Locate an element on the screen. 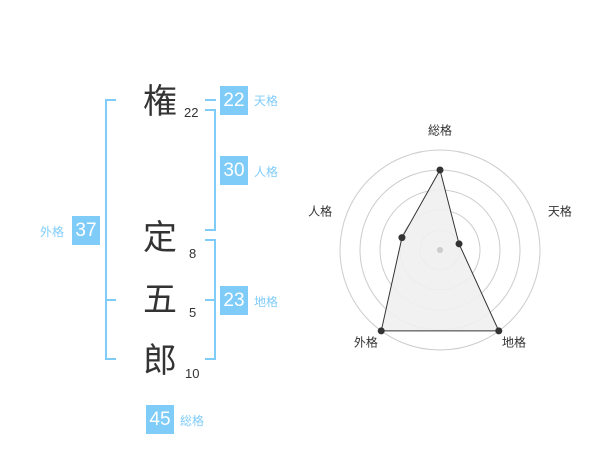  jinkaku-label: 人格 is located at coordinates (266, 172).